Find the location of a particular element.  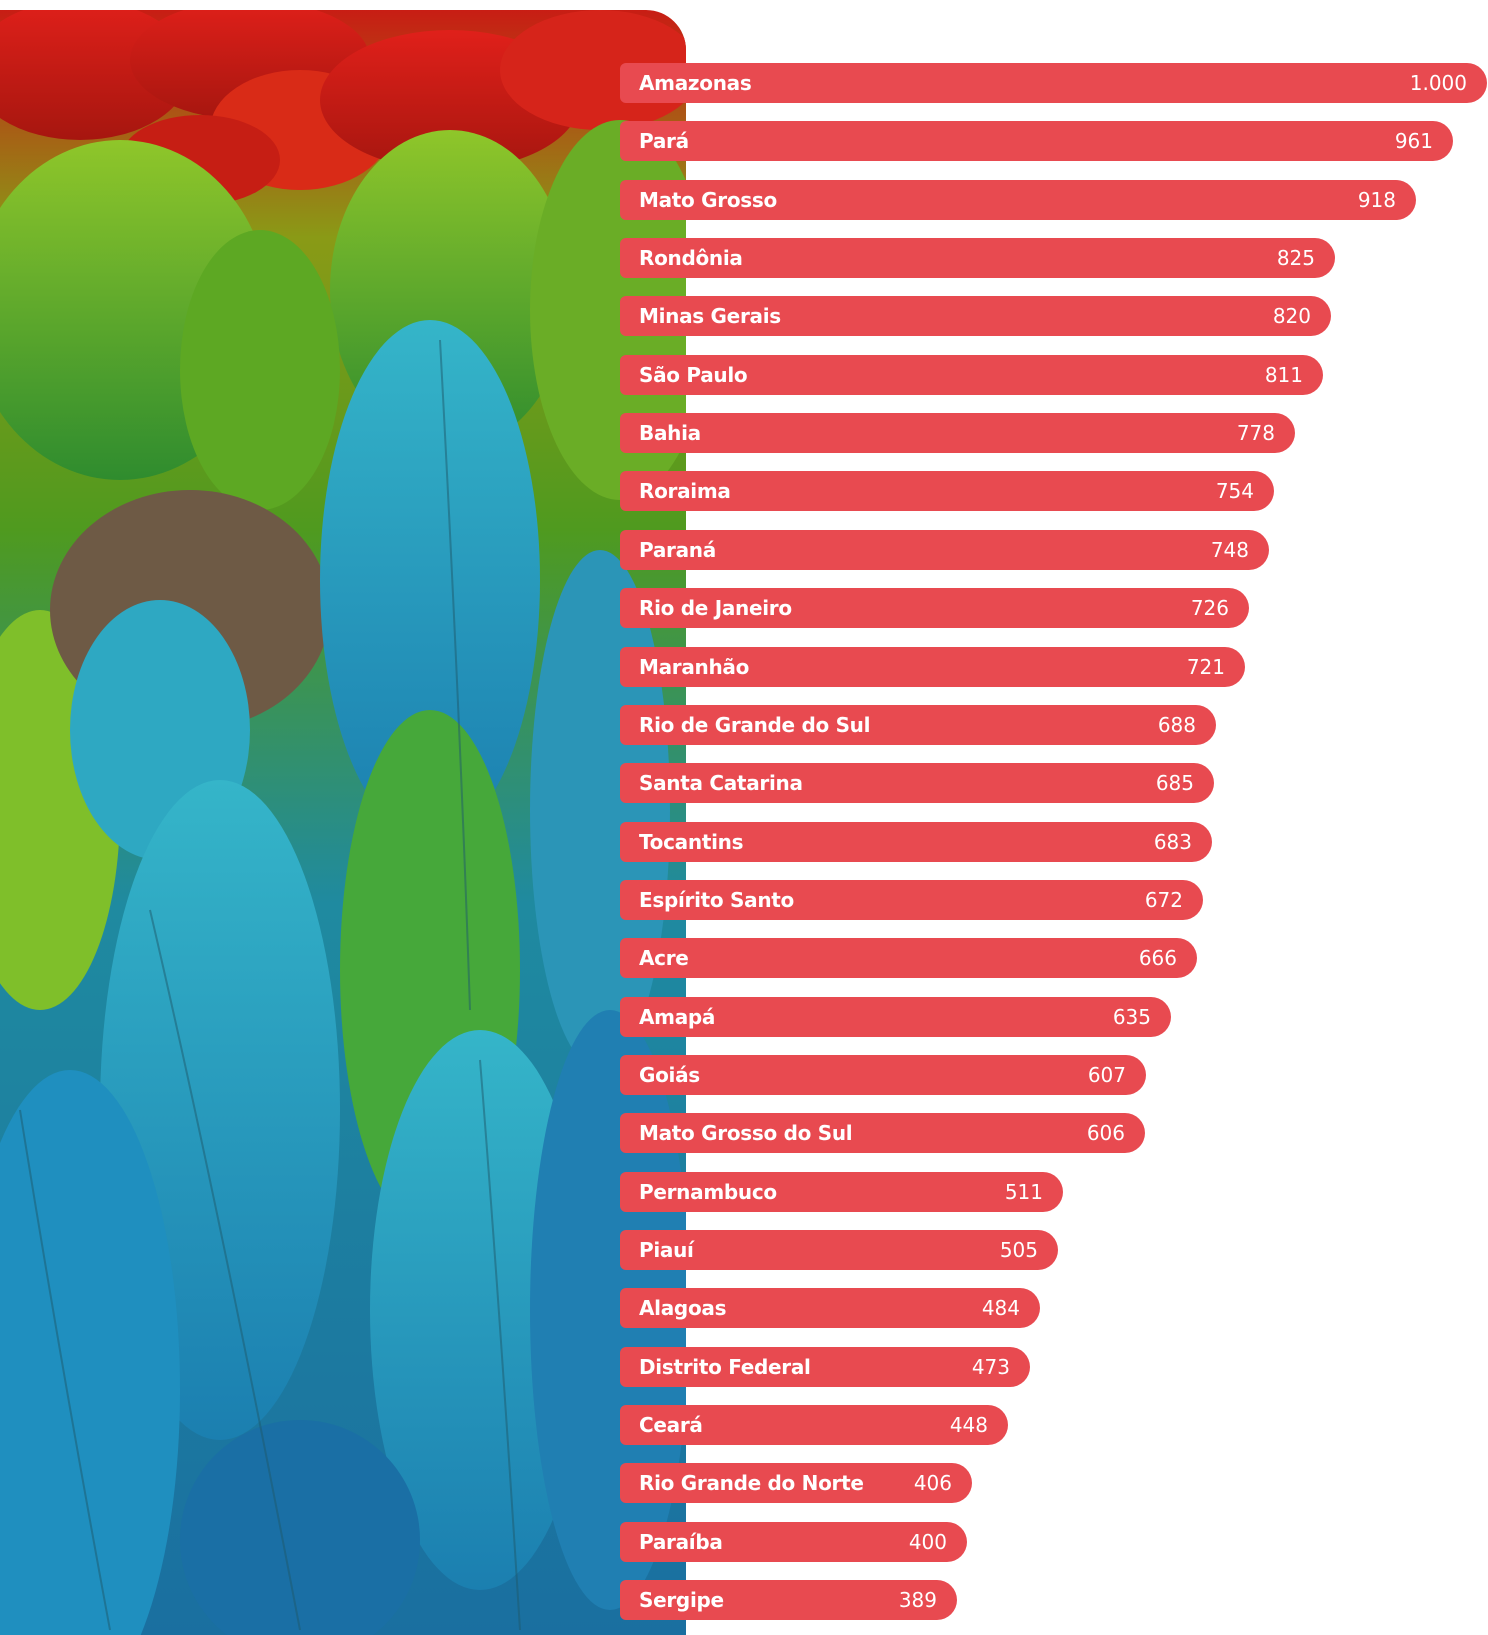

bar-value-label: 811 is located at coordinates (1283, 374).